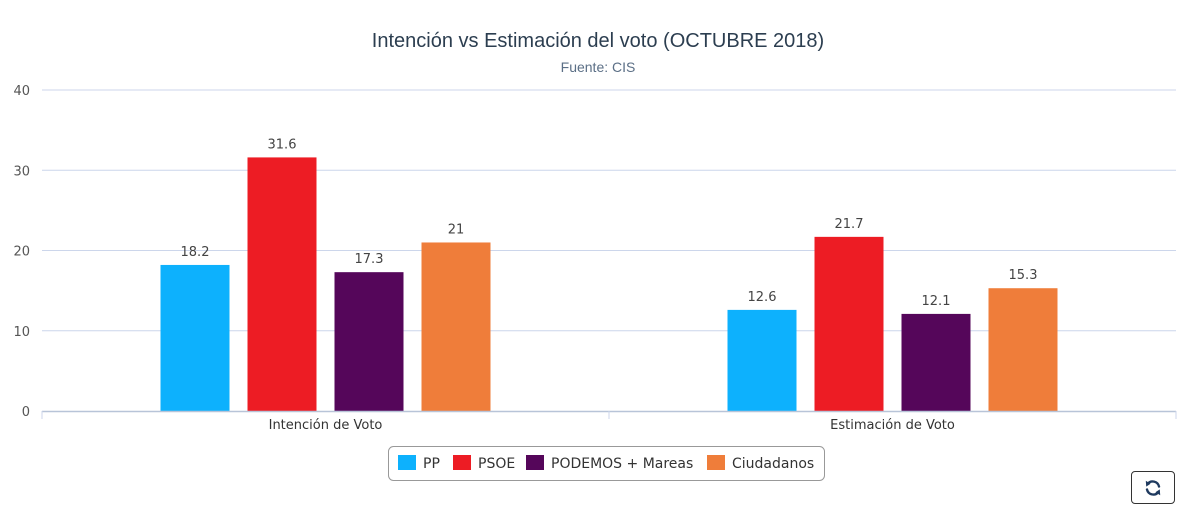 This screenshot has height=521, width=1191. I want to click on data-label: 17.3, so click(369, 259).